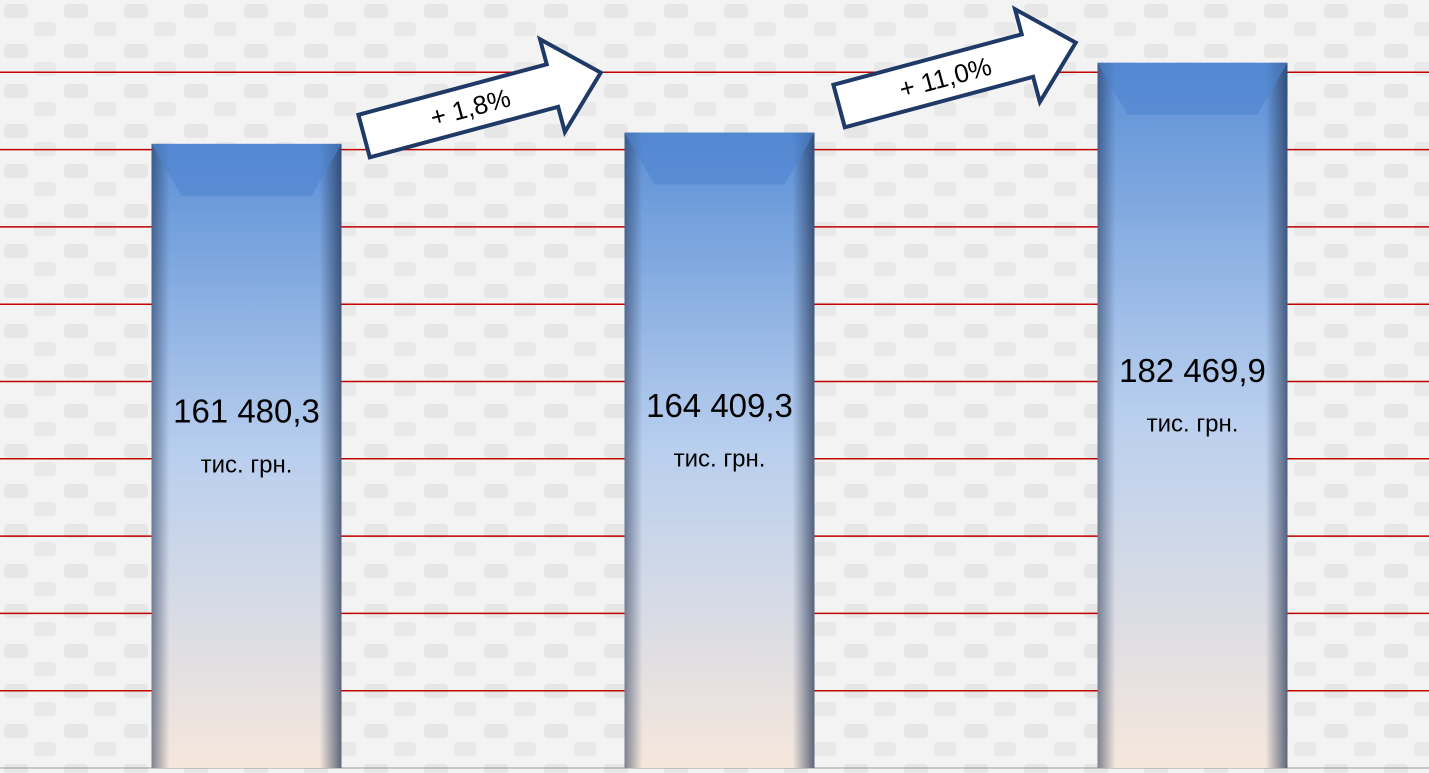  What do you see at coordinates (719, 405) in the screenshot?
I see `value-label: 164 409,3` at bounding box center [719, 405].